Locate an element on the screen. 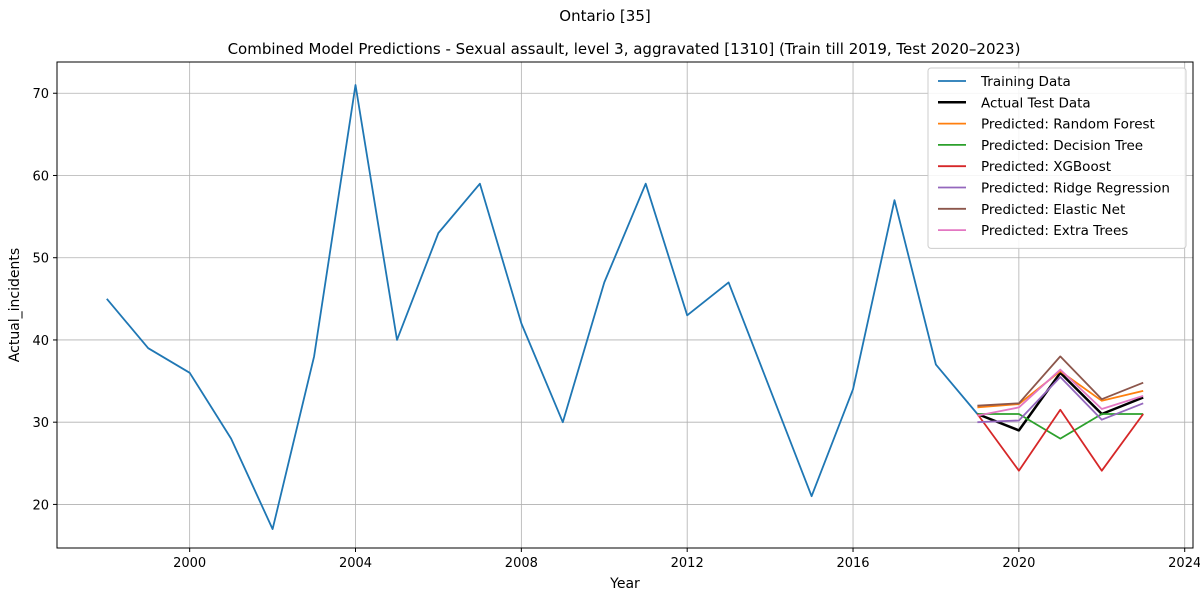  series-line-actual-test-data is located at coordinates (1060, 401).